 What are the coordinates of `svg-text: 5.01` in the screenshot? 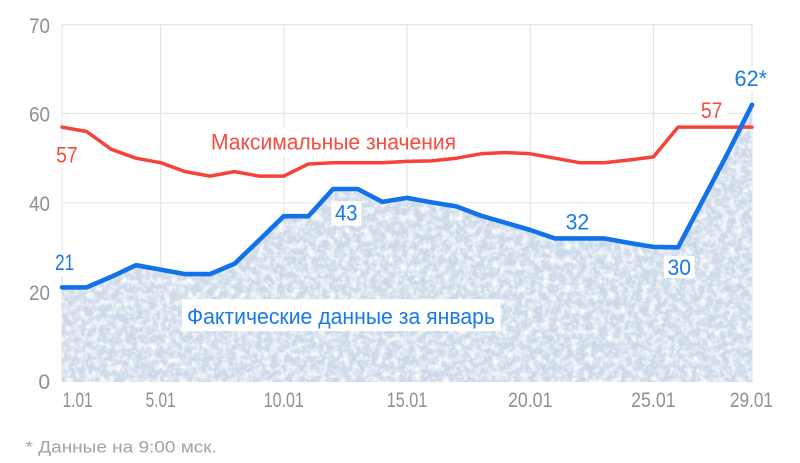 It's located at (161, 400).